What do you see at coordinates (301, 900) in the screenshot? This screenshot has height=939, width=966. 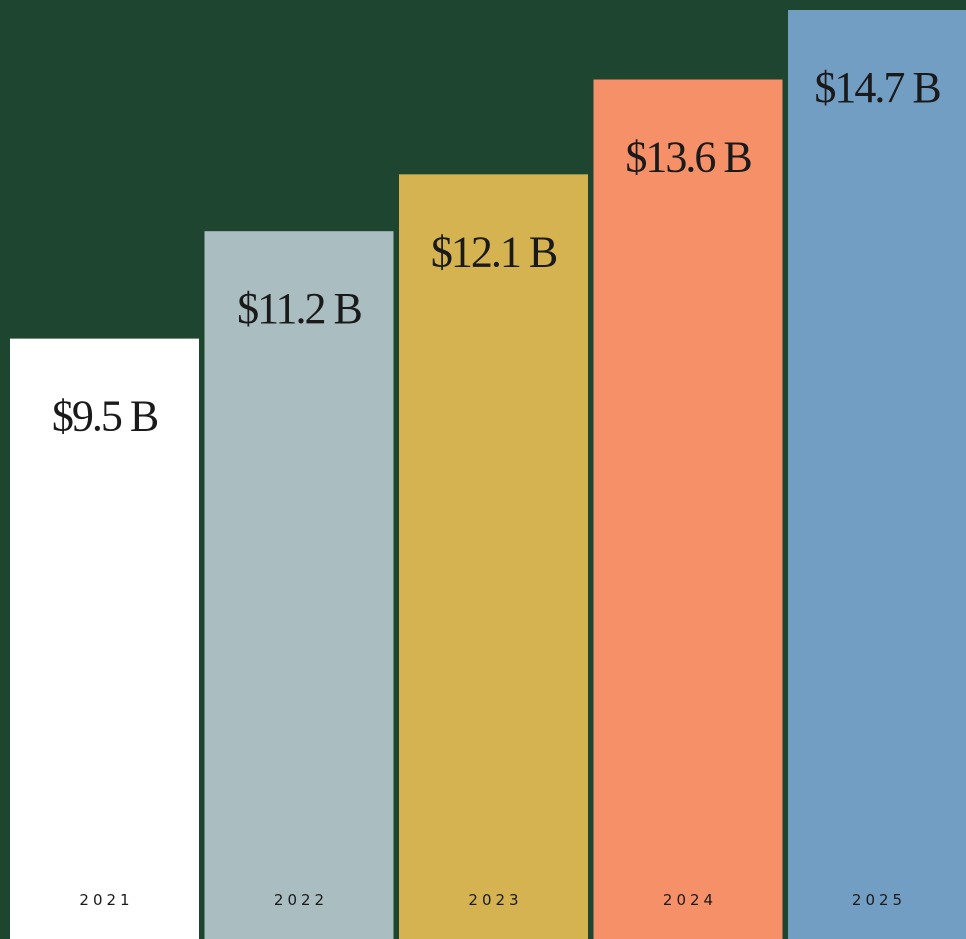 I see `x-tick-label: 2022` at bounding box center [301, 900].